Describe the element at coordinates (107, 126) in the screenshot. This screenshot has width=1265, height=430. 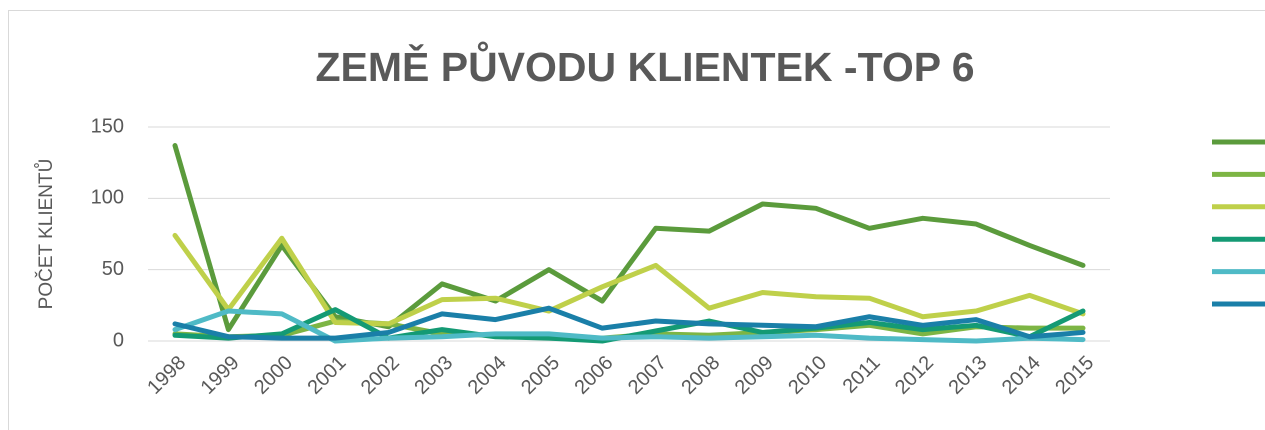
I see `y-tick-label: 150` at that location.